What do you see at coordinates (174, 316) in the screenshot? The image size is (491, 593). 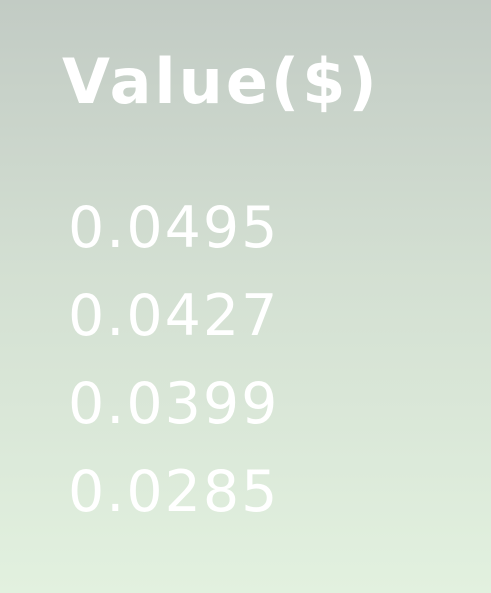 I see `value-item: 0.0427` at bounding box center [174, 316].